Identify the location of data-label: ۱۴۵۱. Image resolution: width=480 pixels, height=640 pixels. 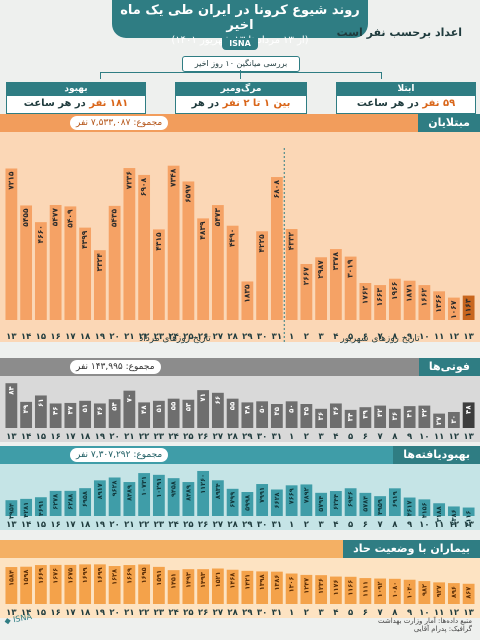
(174, 581).